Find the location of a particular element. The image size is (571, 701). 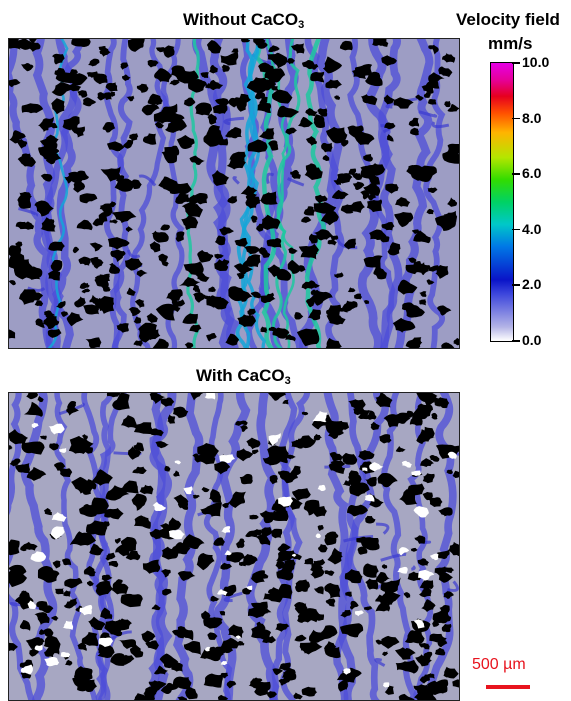

scale-bar is located at coordinates (508, 687).